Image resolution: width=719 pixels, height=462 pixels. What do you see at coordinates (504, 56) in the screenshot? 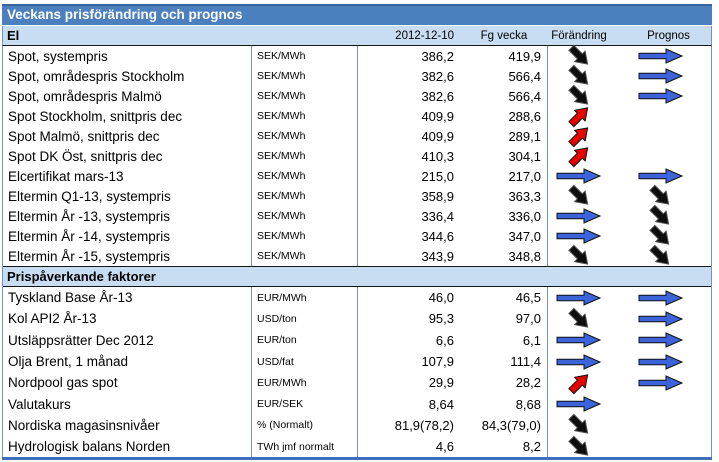
I see `value-previous: 419,9` at bounding box center [504, 56].